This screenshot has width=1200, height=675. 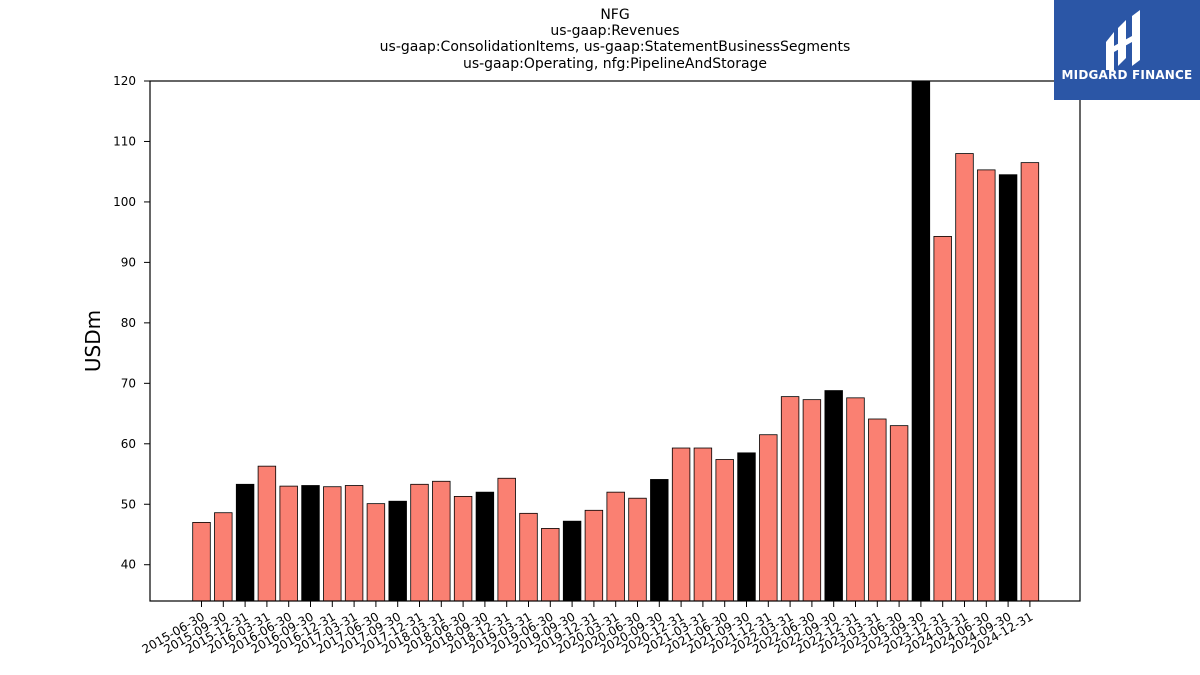 I want to click on chart-title-line-2: us-gaap:Revenues, so click(x=615, y=31).